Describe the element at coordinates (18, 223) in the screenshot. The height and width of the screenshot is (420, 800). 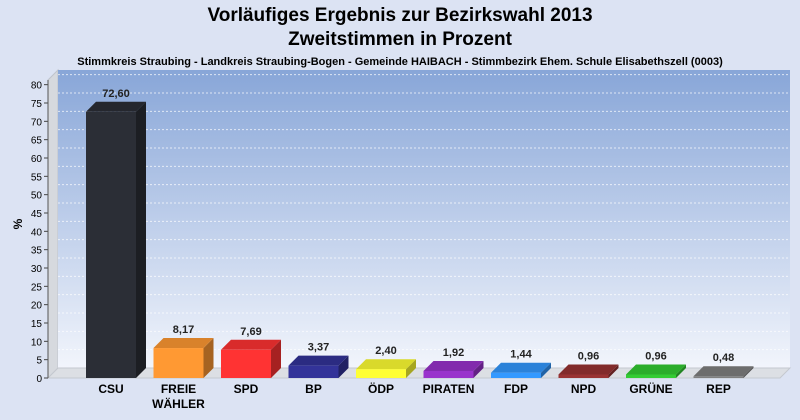
I see `y-axis-label: %` at that location.